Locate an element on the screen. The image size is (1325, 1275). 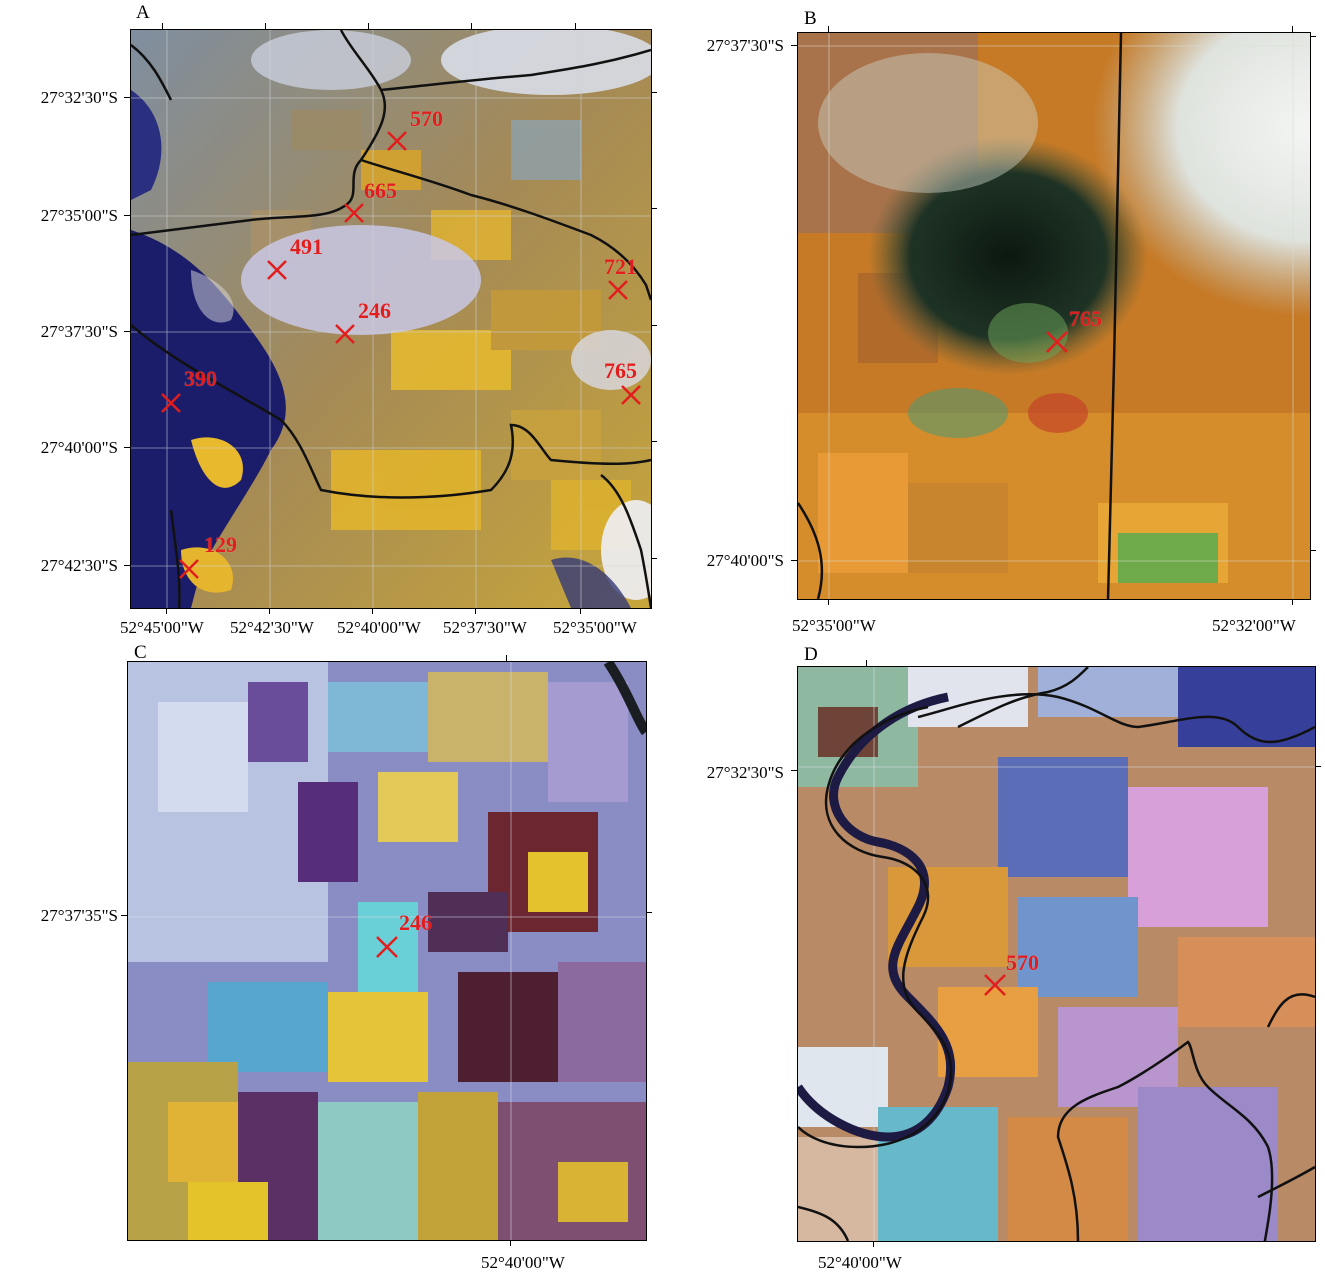
panel-b-lon-label: 52°35'00"W is located at coordinates (834, 625).